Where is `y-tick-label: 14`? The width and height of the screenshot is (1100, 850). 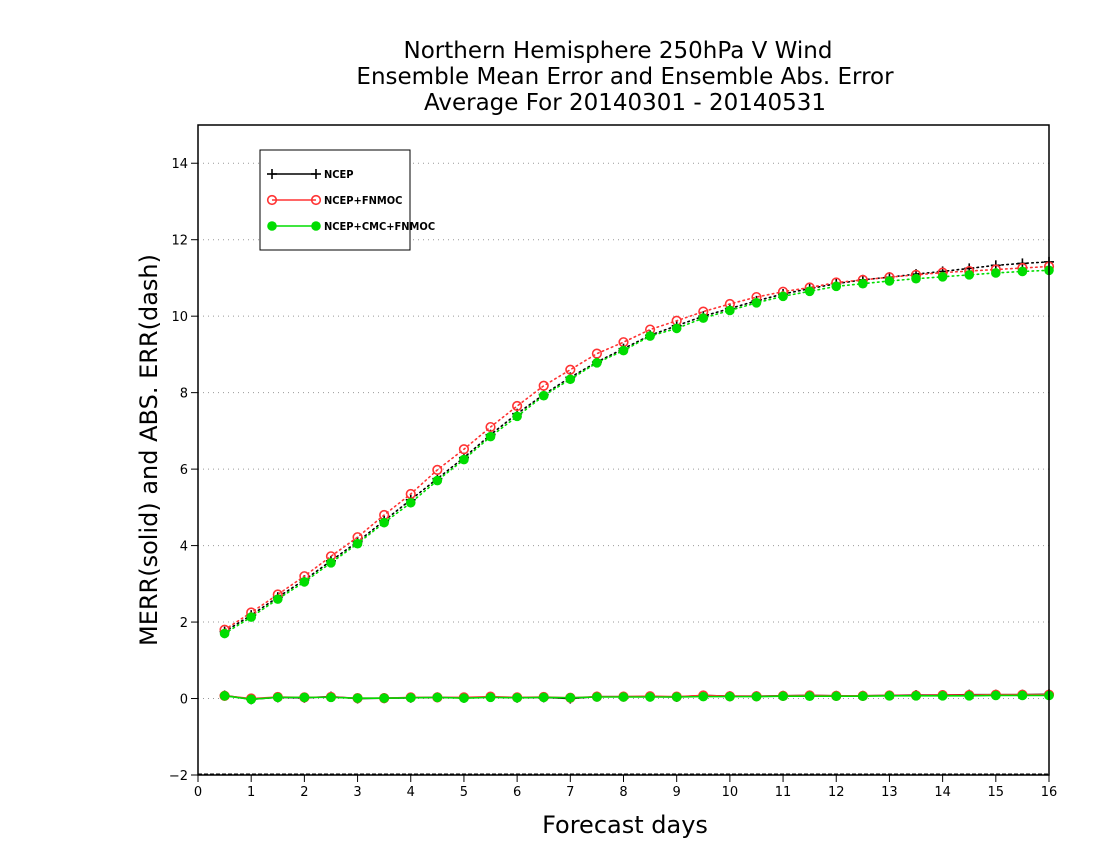
y-tick-label: 14 is located at coordinates (179, 164).